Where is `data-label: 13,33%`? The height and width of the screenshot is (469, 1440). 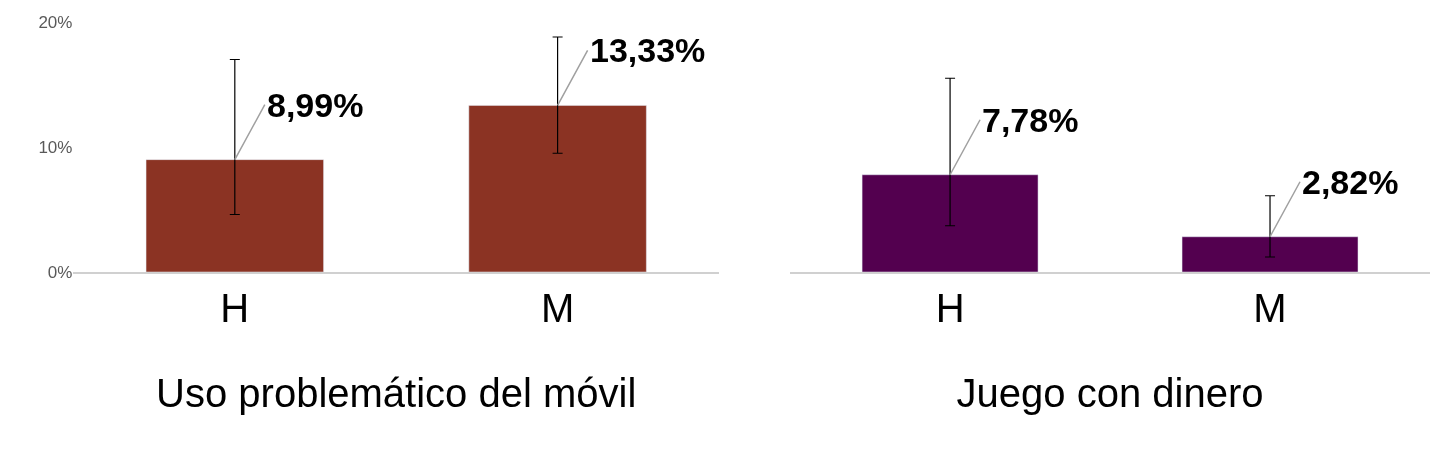
data-label: 13,33% is located at coordinates (648, 50).